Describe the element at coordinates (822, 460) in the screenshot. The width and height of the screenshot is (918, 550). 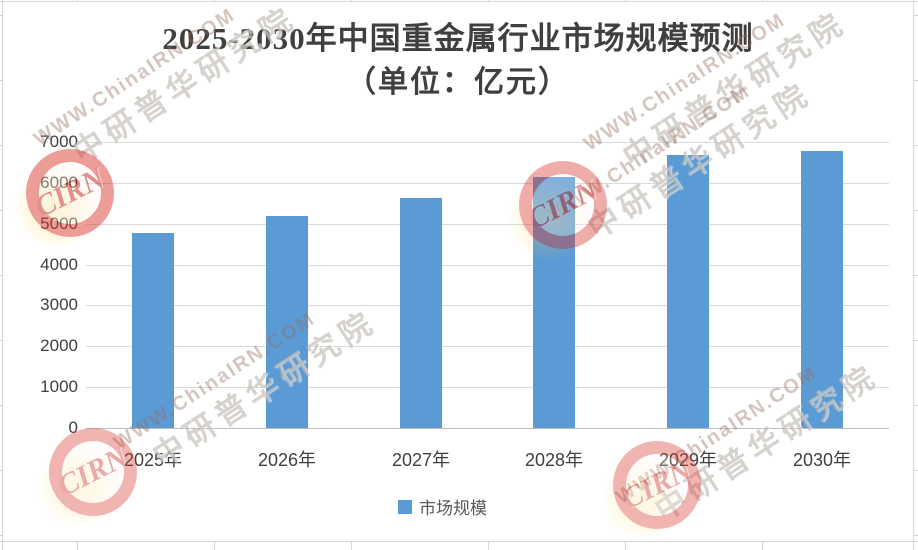
I see `x-axis-tick-label: 2030年` at that location.